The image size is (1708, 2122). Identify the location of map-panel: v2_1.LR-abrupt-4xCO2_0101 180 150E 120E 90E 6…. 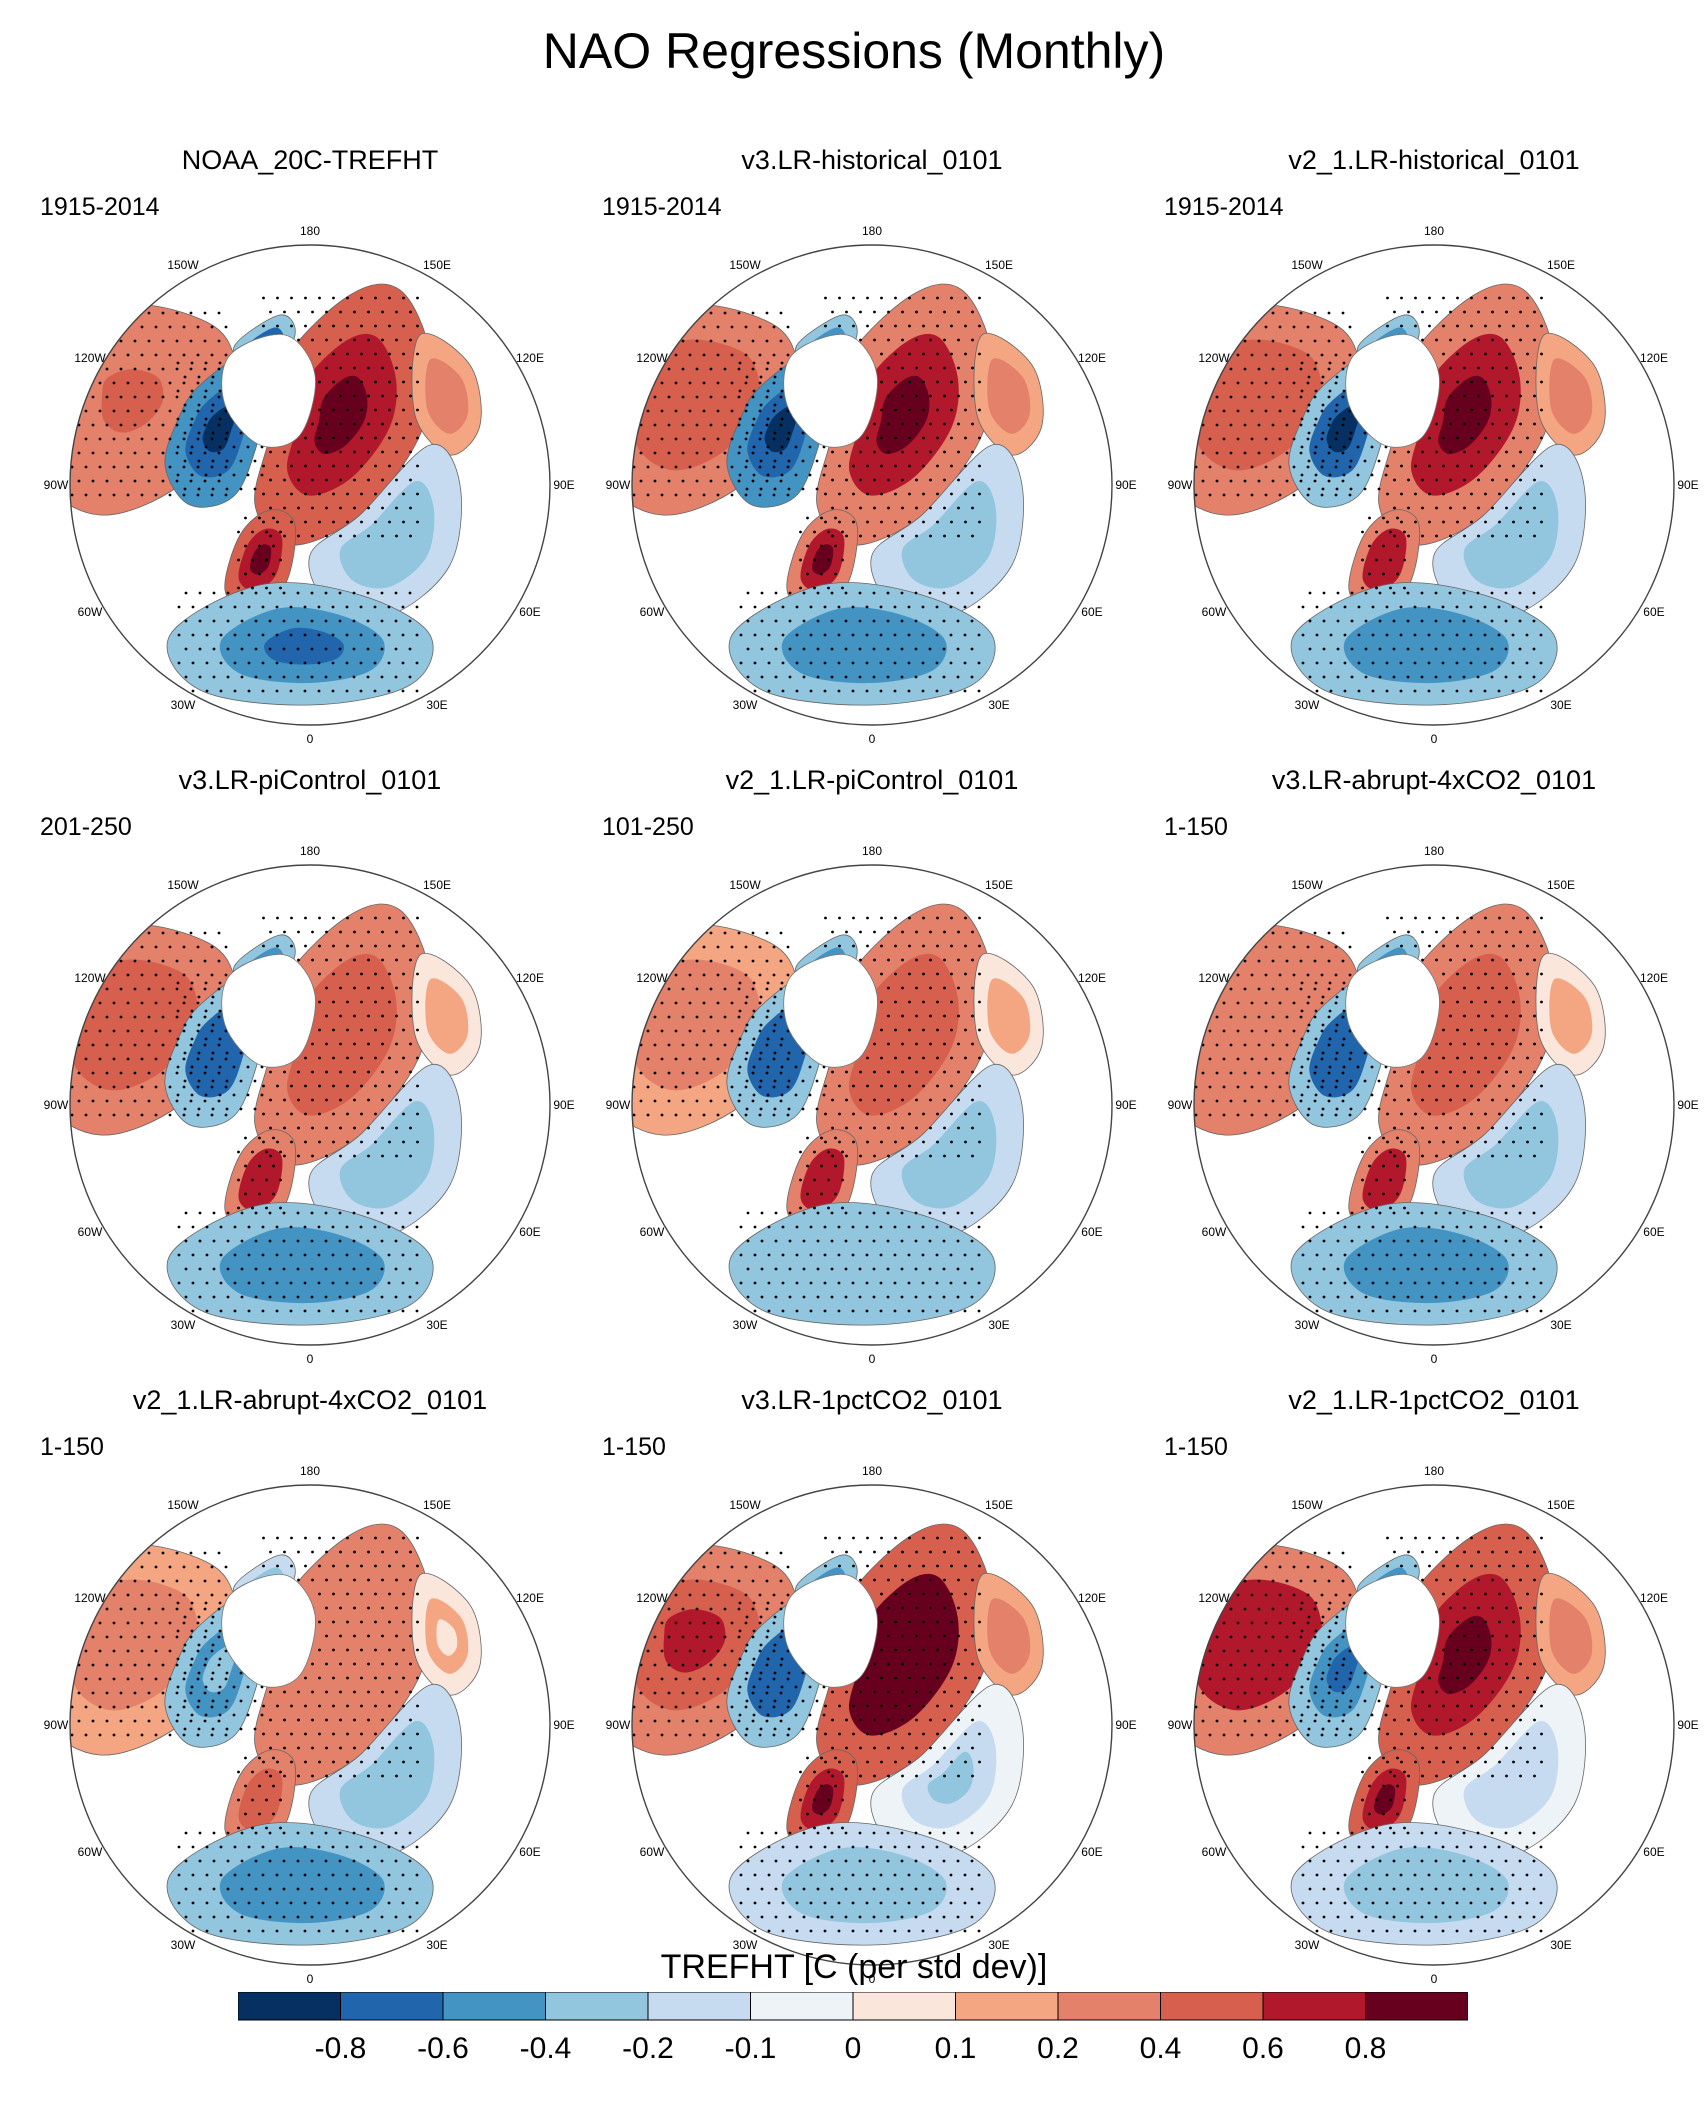
(310, 1695).